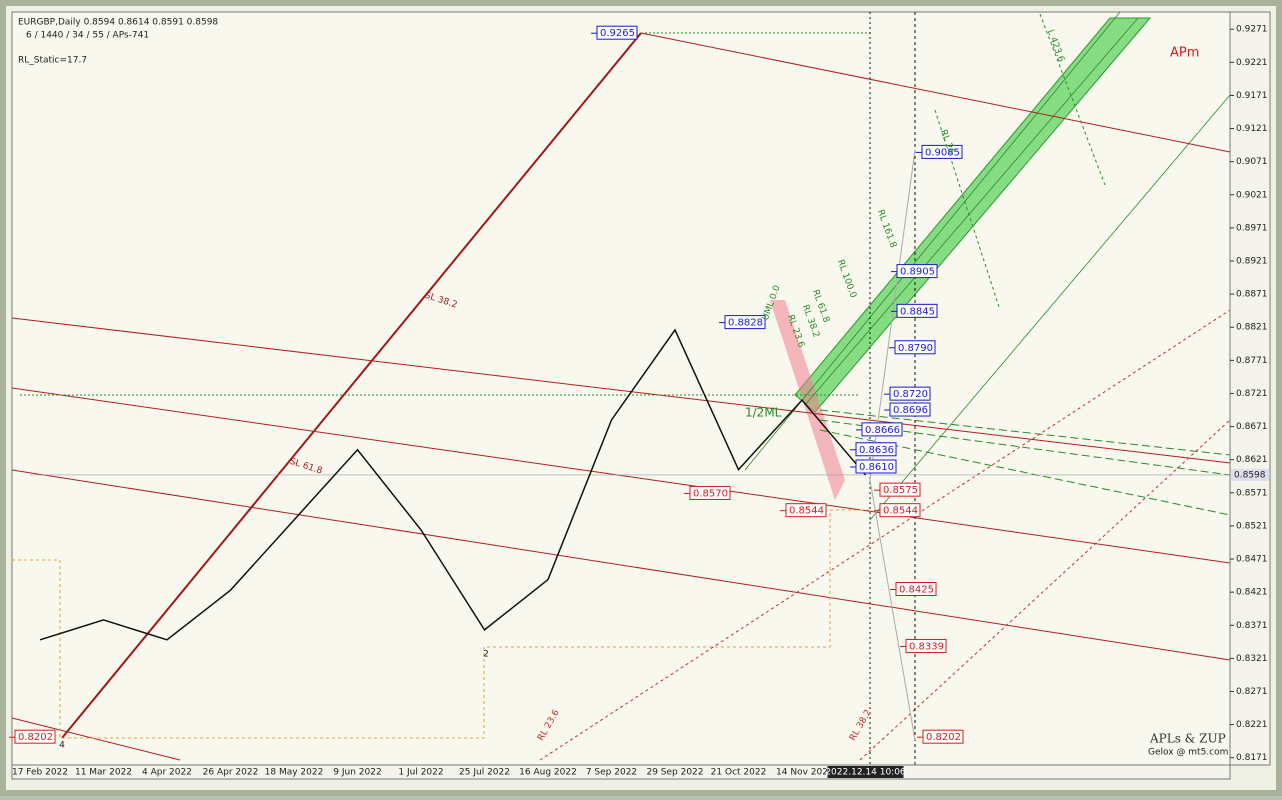 The height and width of the screenshot is (800, 1282). Describe the element at coordinates (1252, 195) in the screenshot. I see `y-tick-label: 0.9021` at that location.